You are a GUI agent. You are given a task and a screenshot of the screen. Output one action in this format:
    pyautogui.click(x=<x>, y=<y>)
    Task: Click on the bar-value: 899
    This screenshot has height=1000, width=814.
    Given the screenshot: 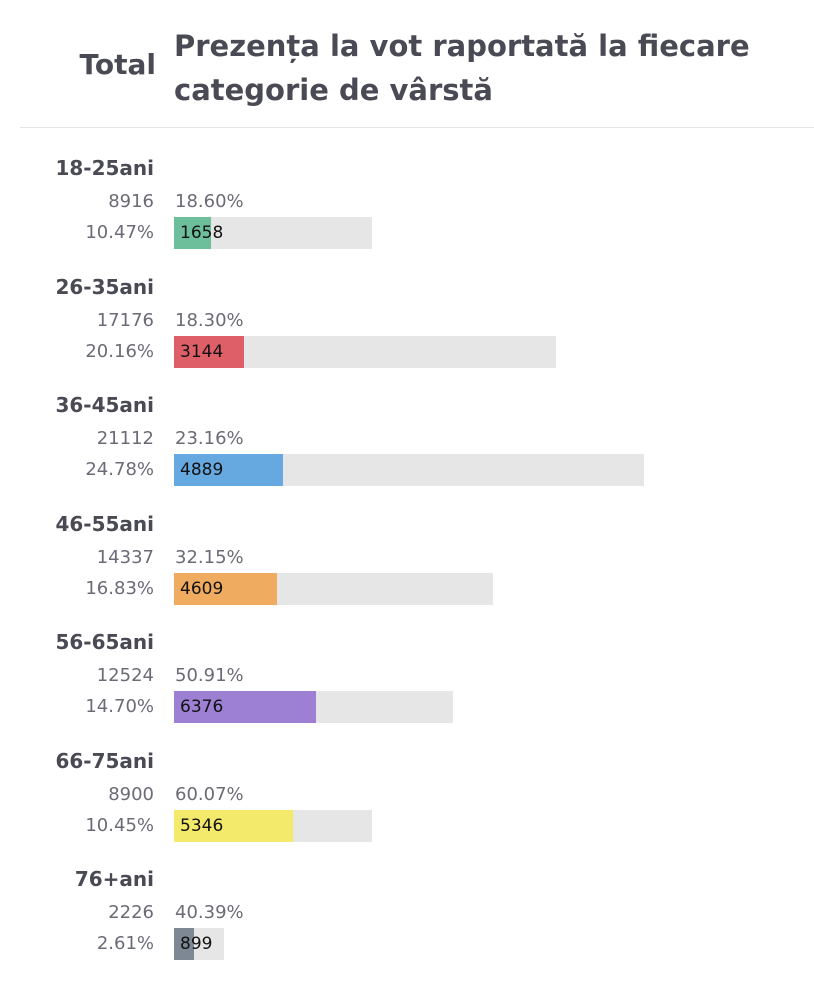 What is the action you would take?
    pyautogui.click(x=196, y=944)
    